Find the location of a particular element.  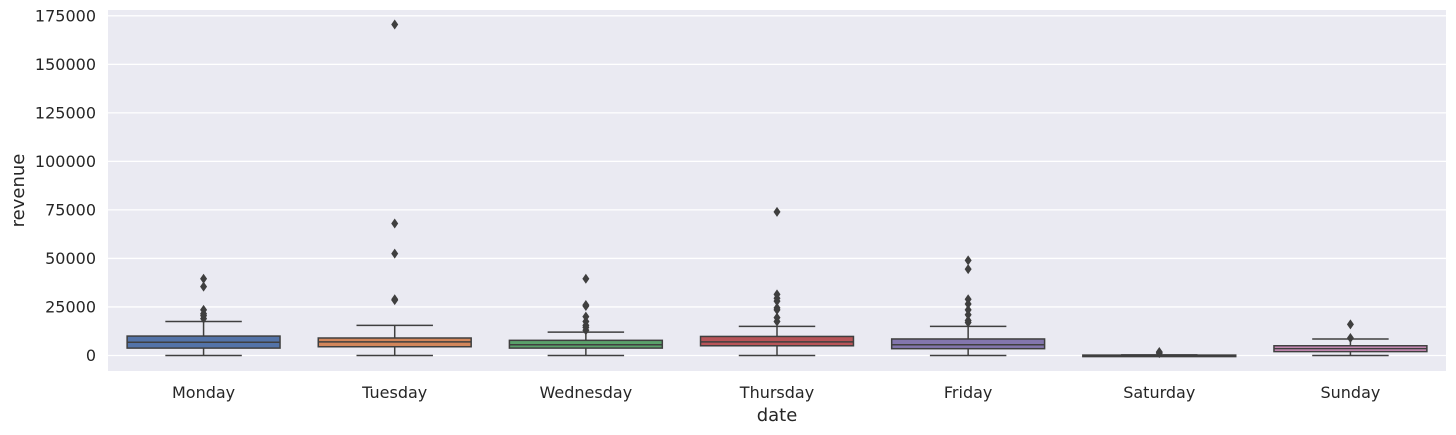

box-tuesday is located at coordinates (394, 188).